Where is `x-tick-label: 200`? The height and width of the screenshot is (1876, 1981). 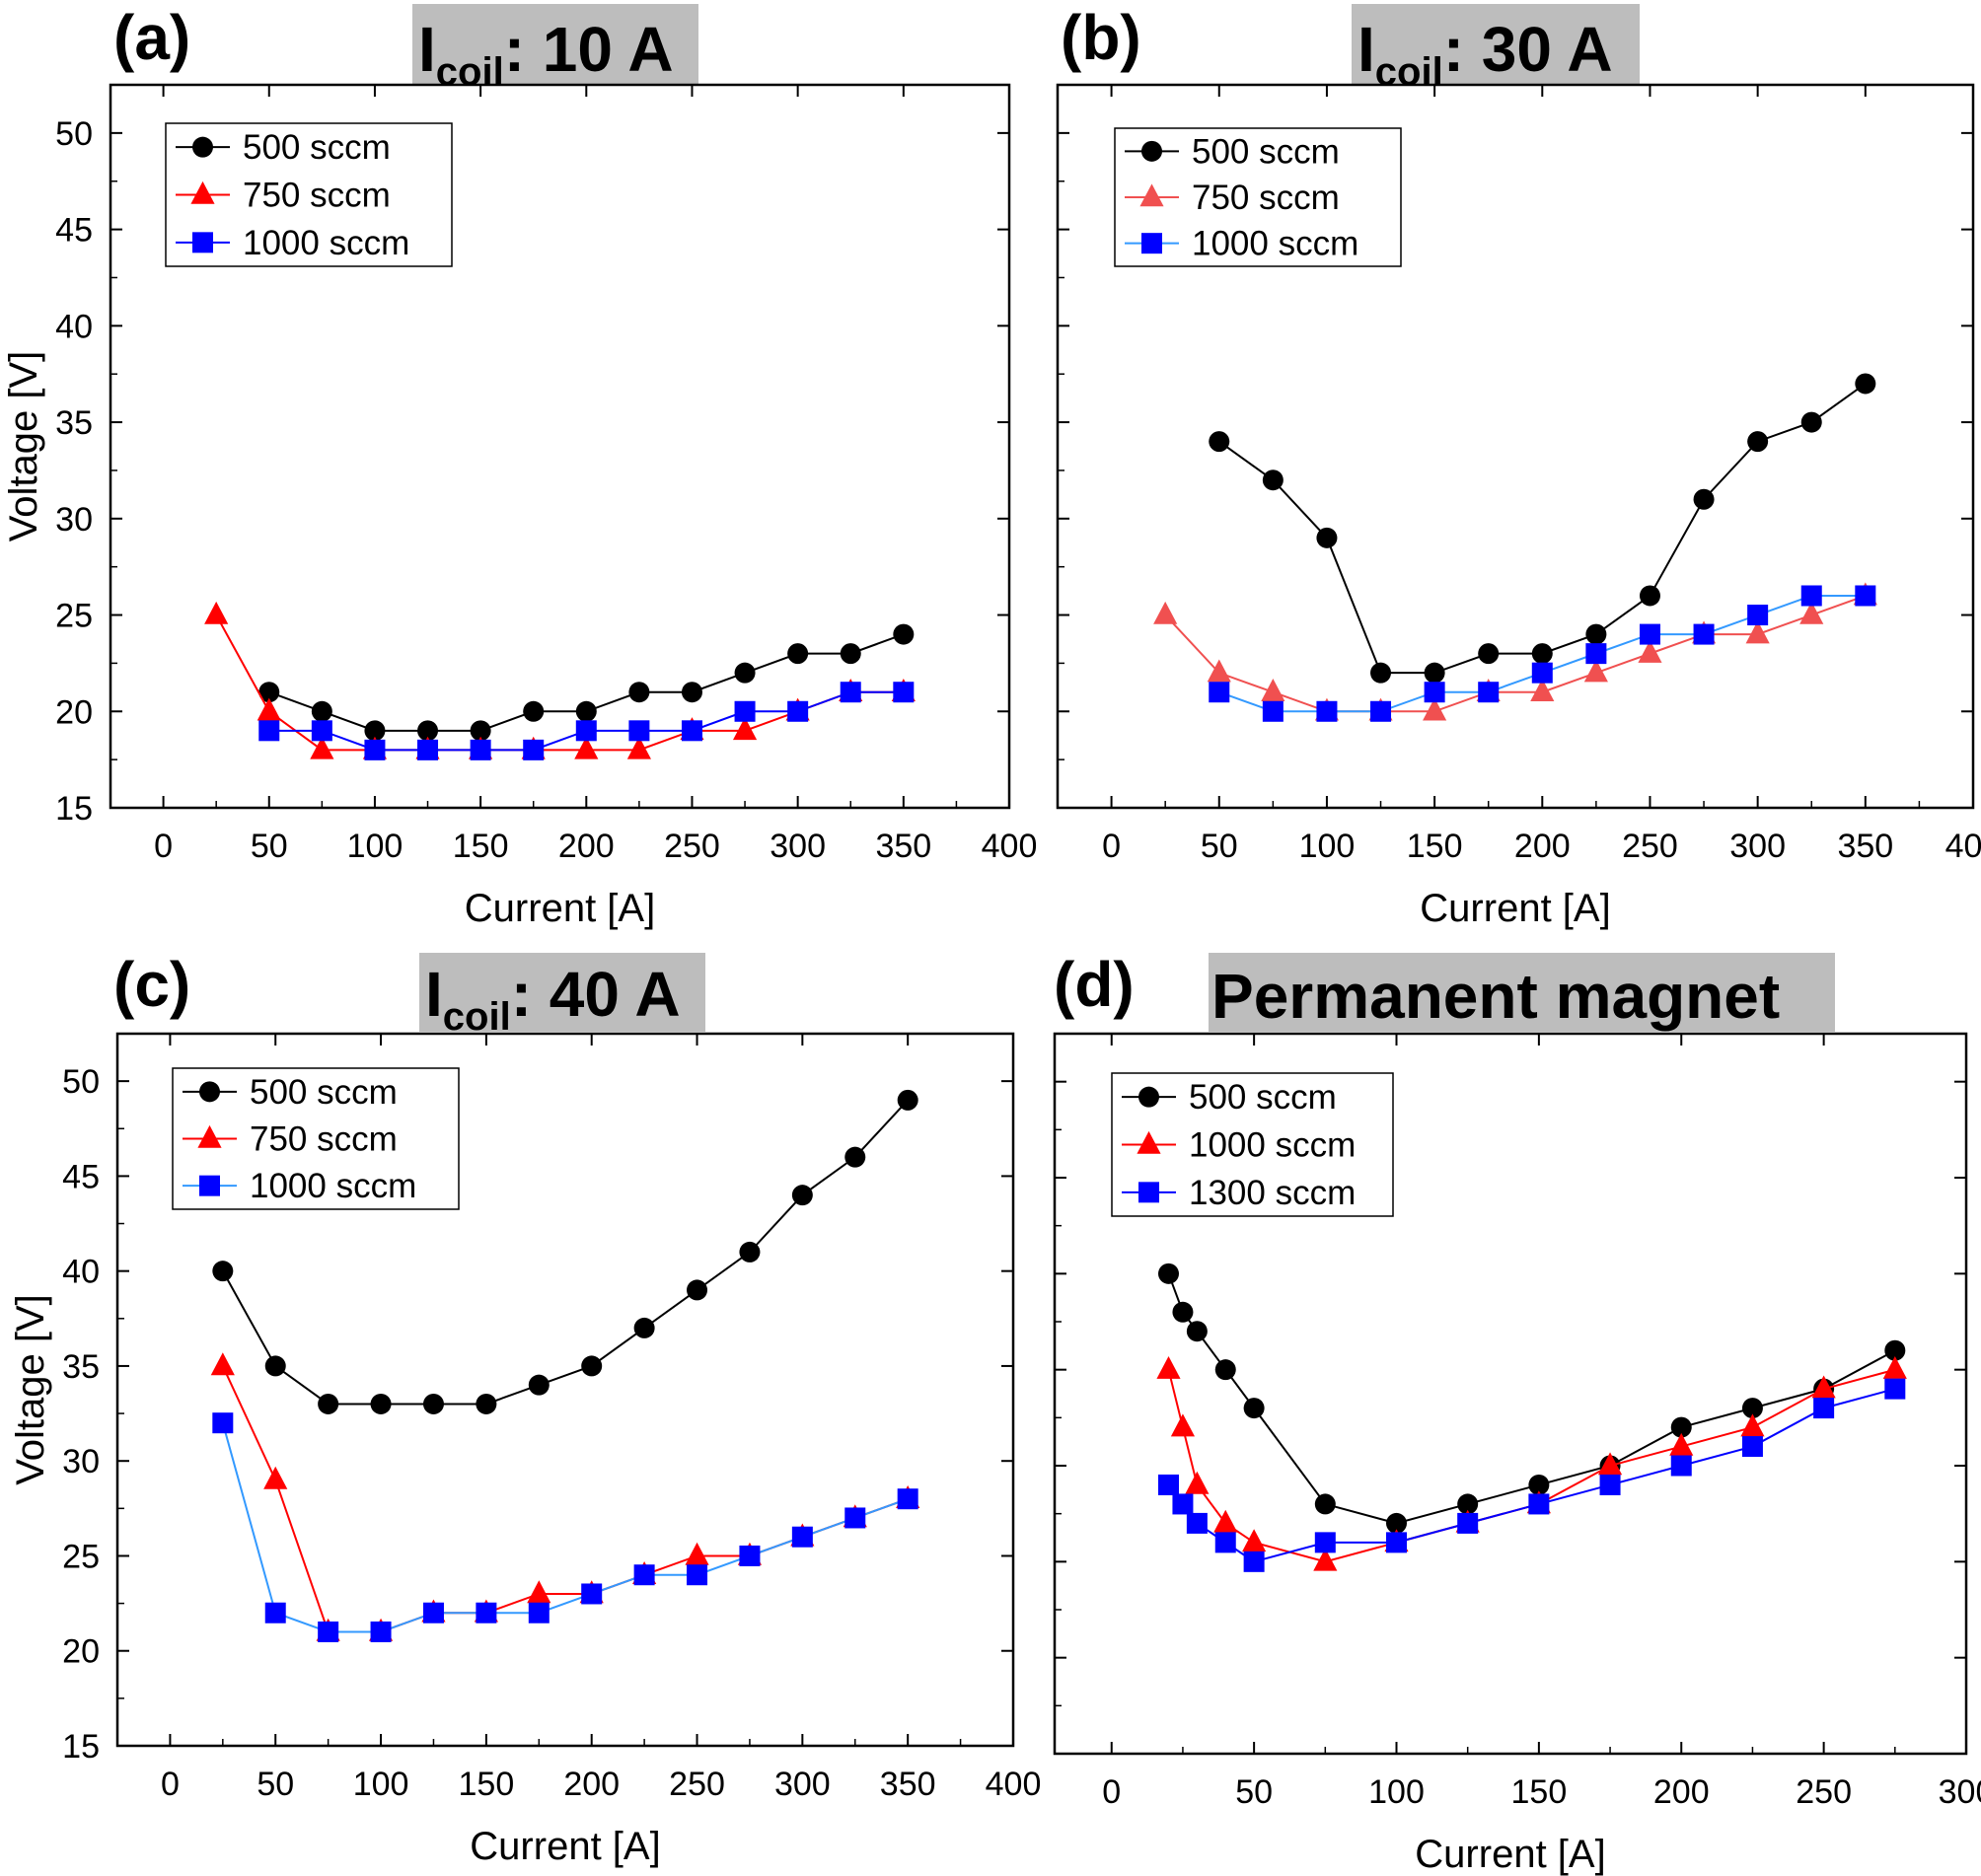
x-tick-label: 200 is located at coordinates (591, 1784).